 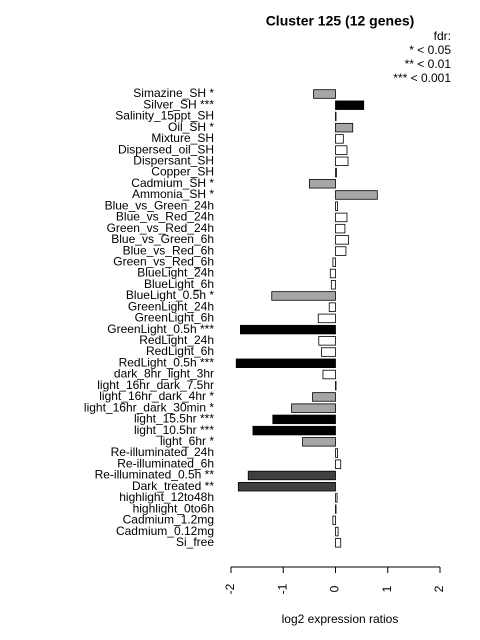 I want to click on y-tick-label: Salinity_15ppt_SH, so click(x=164, y=116).